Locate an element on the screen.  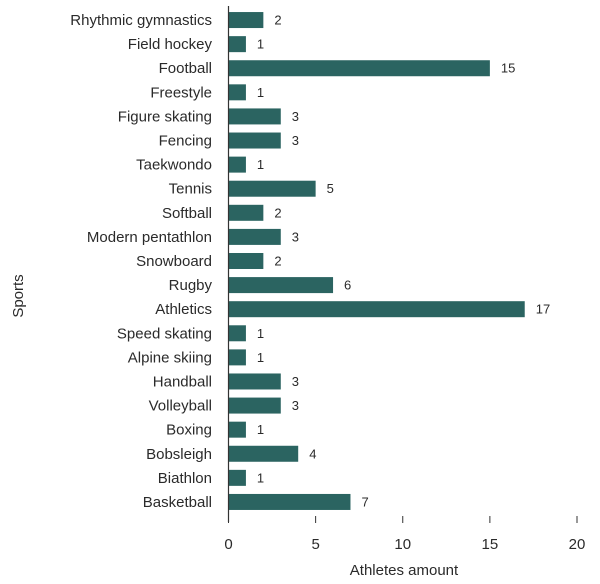
x-axis-title: Athletes amount is located at coordinates (404, 570).